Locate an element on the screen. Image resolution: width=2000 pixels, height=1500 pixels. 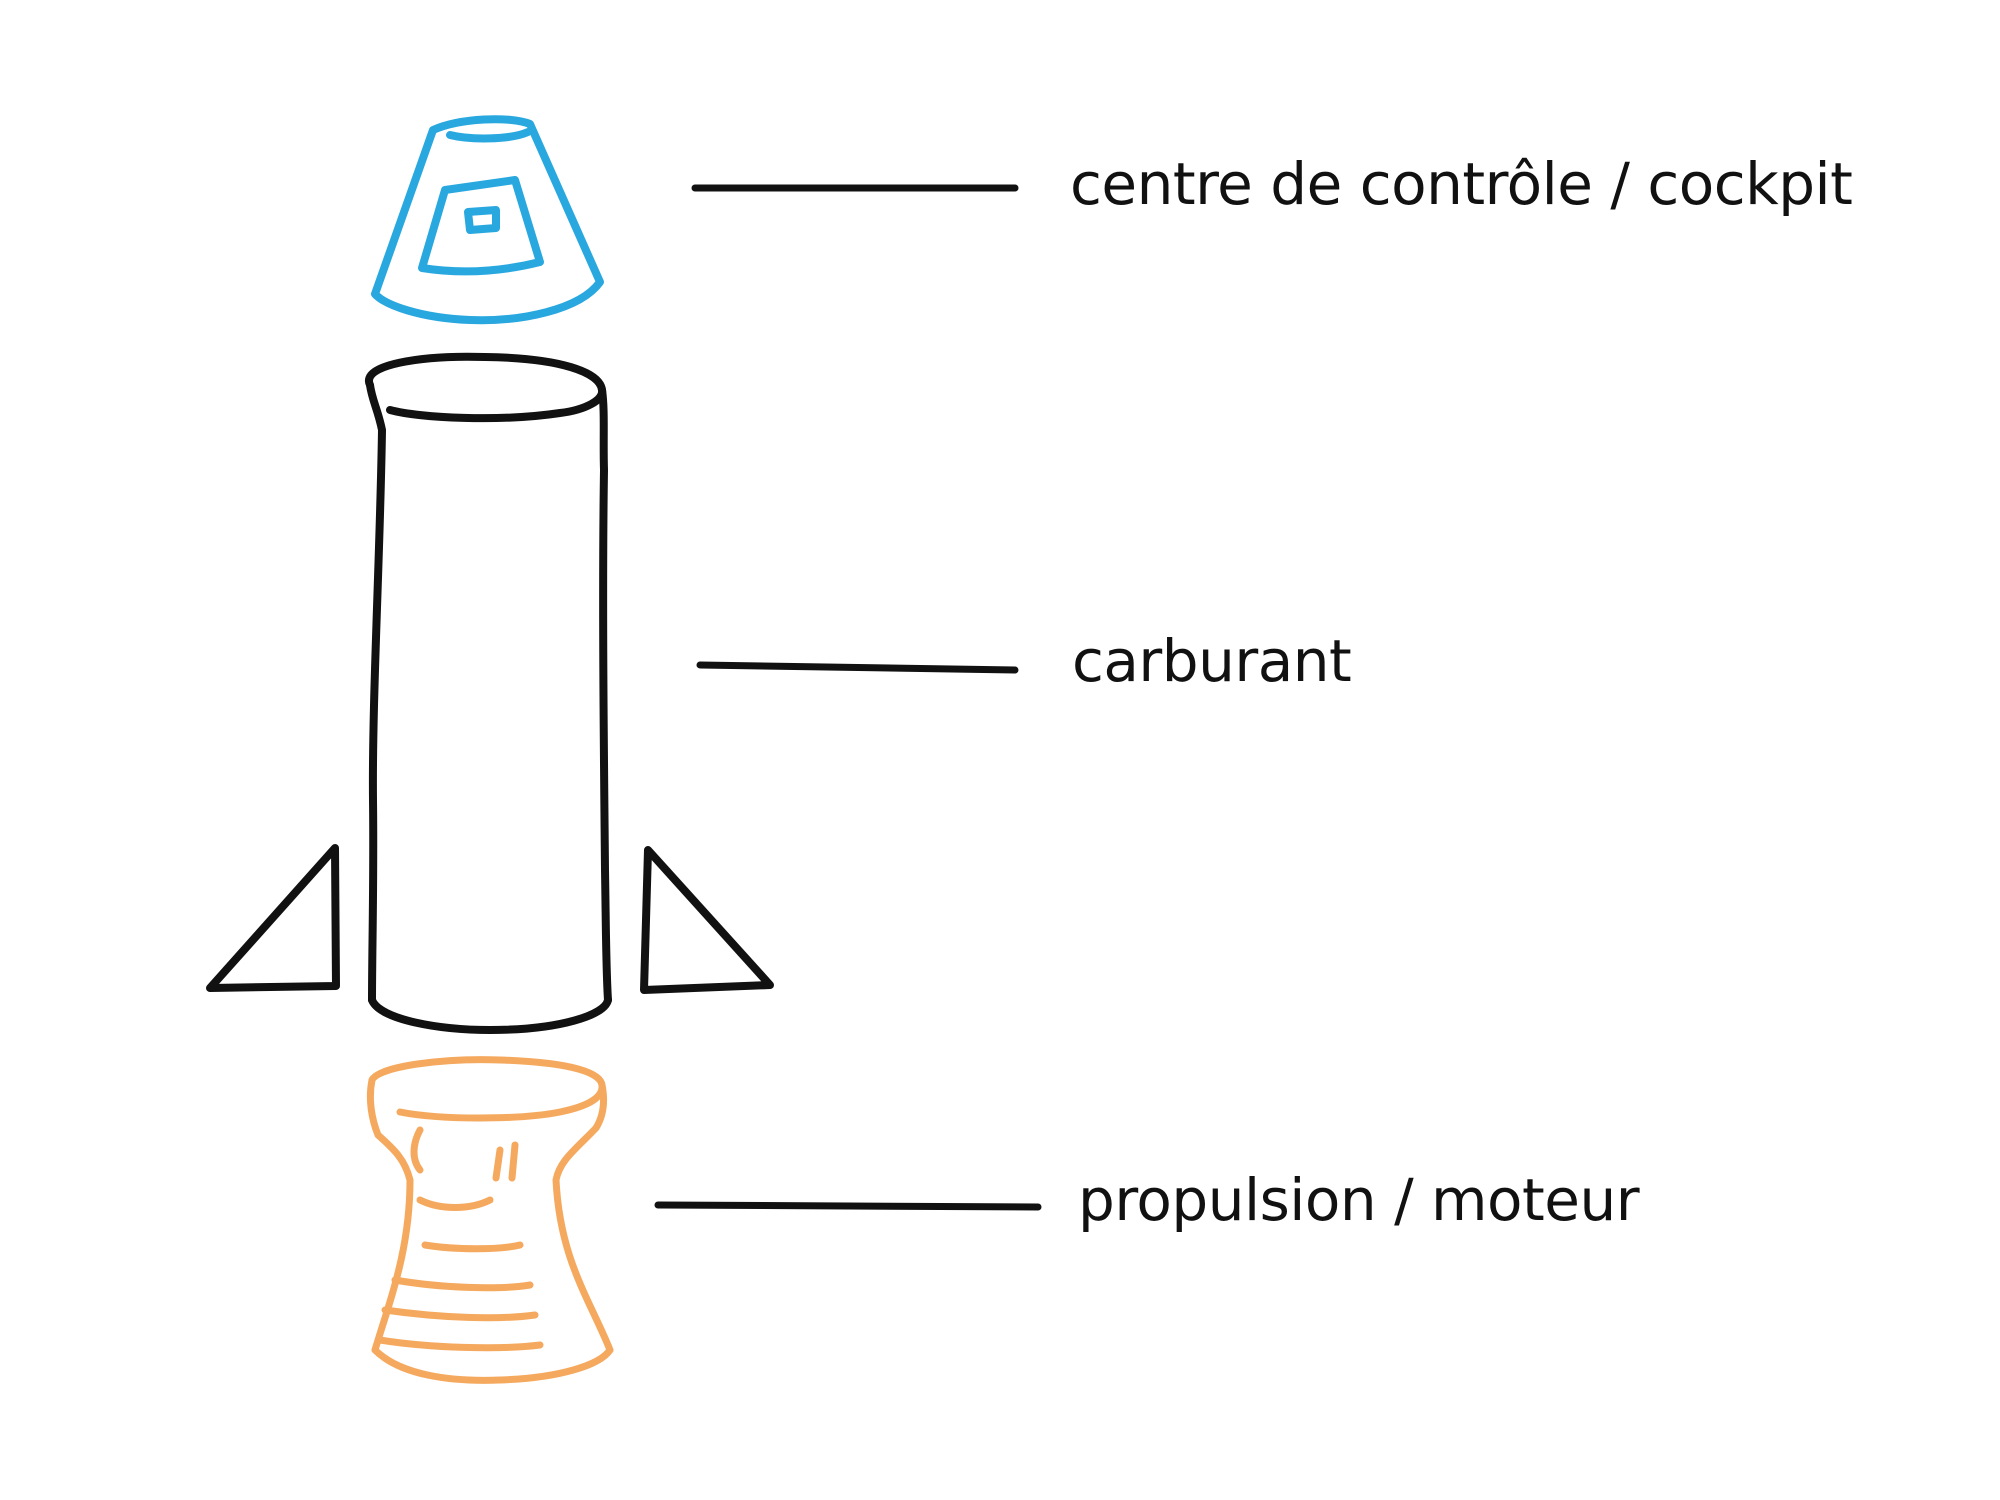
fuel-leader-line is located at coordinates (857, 667).